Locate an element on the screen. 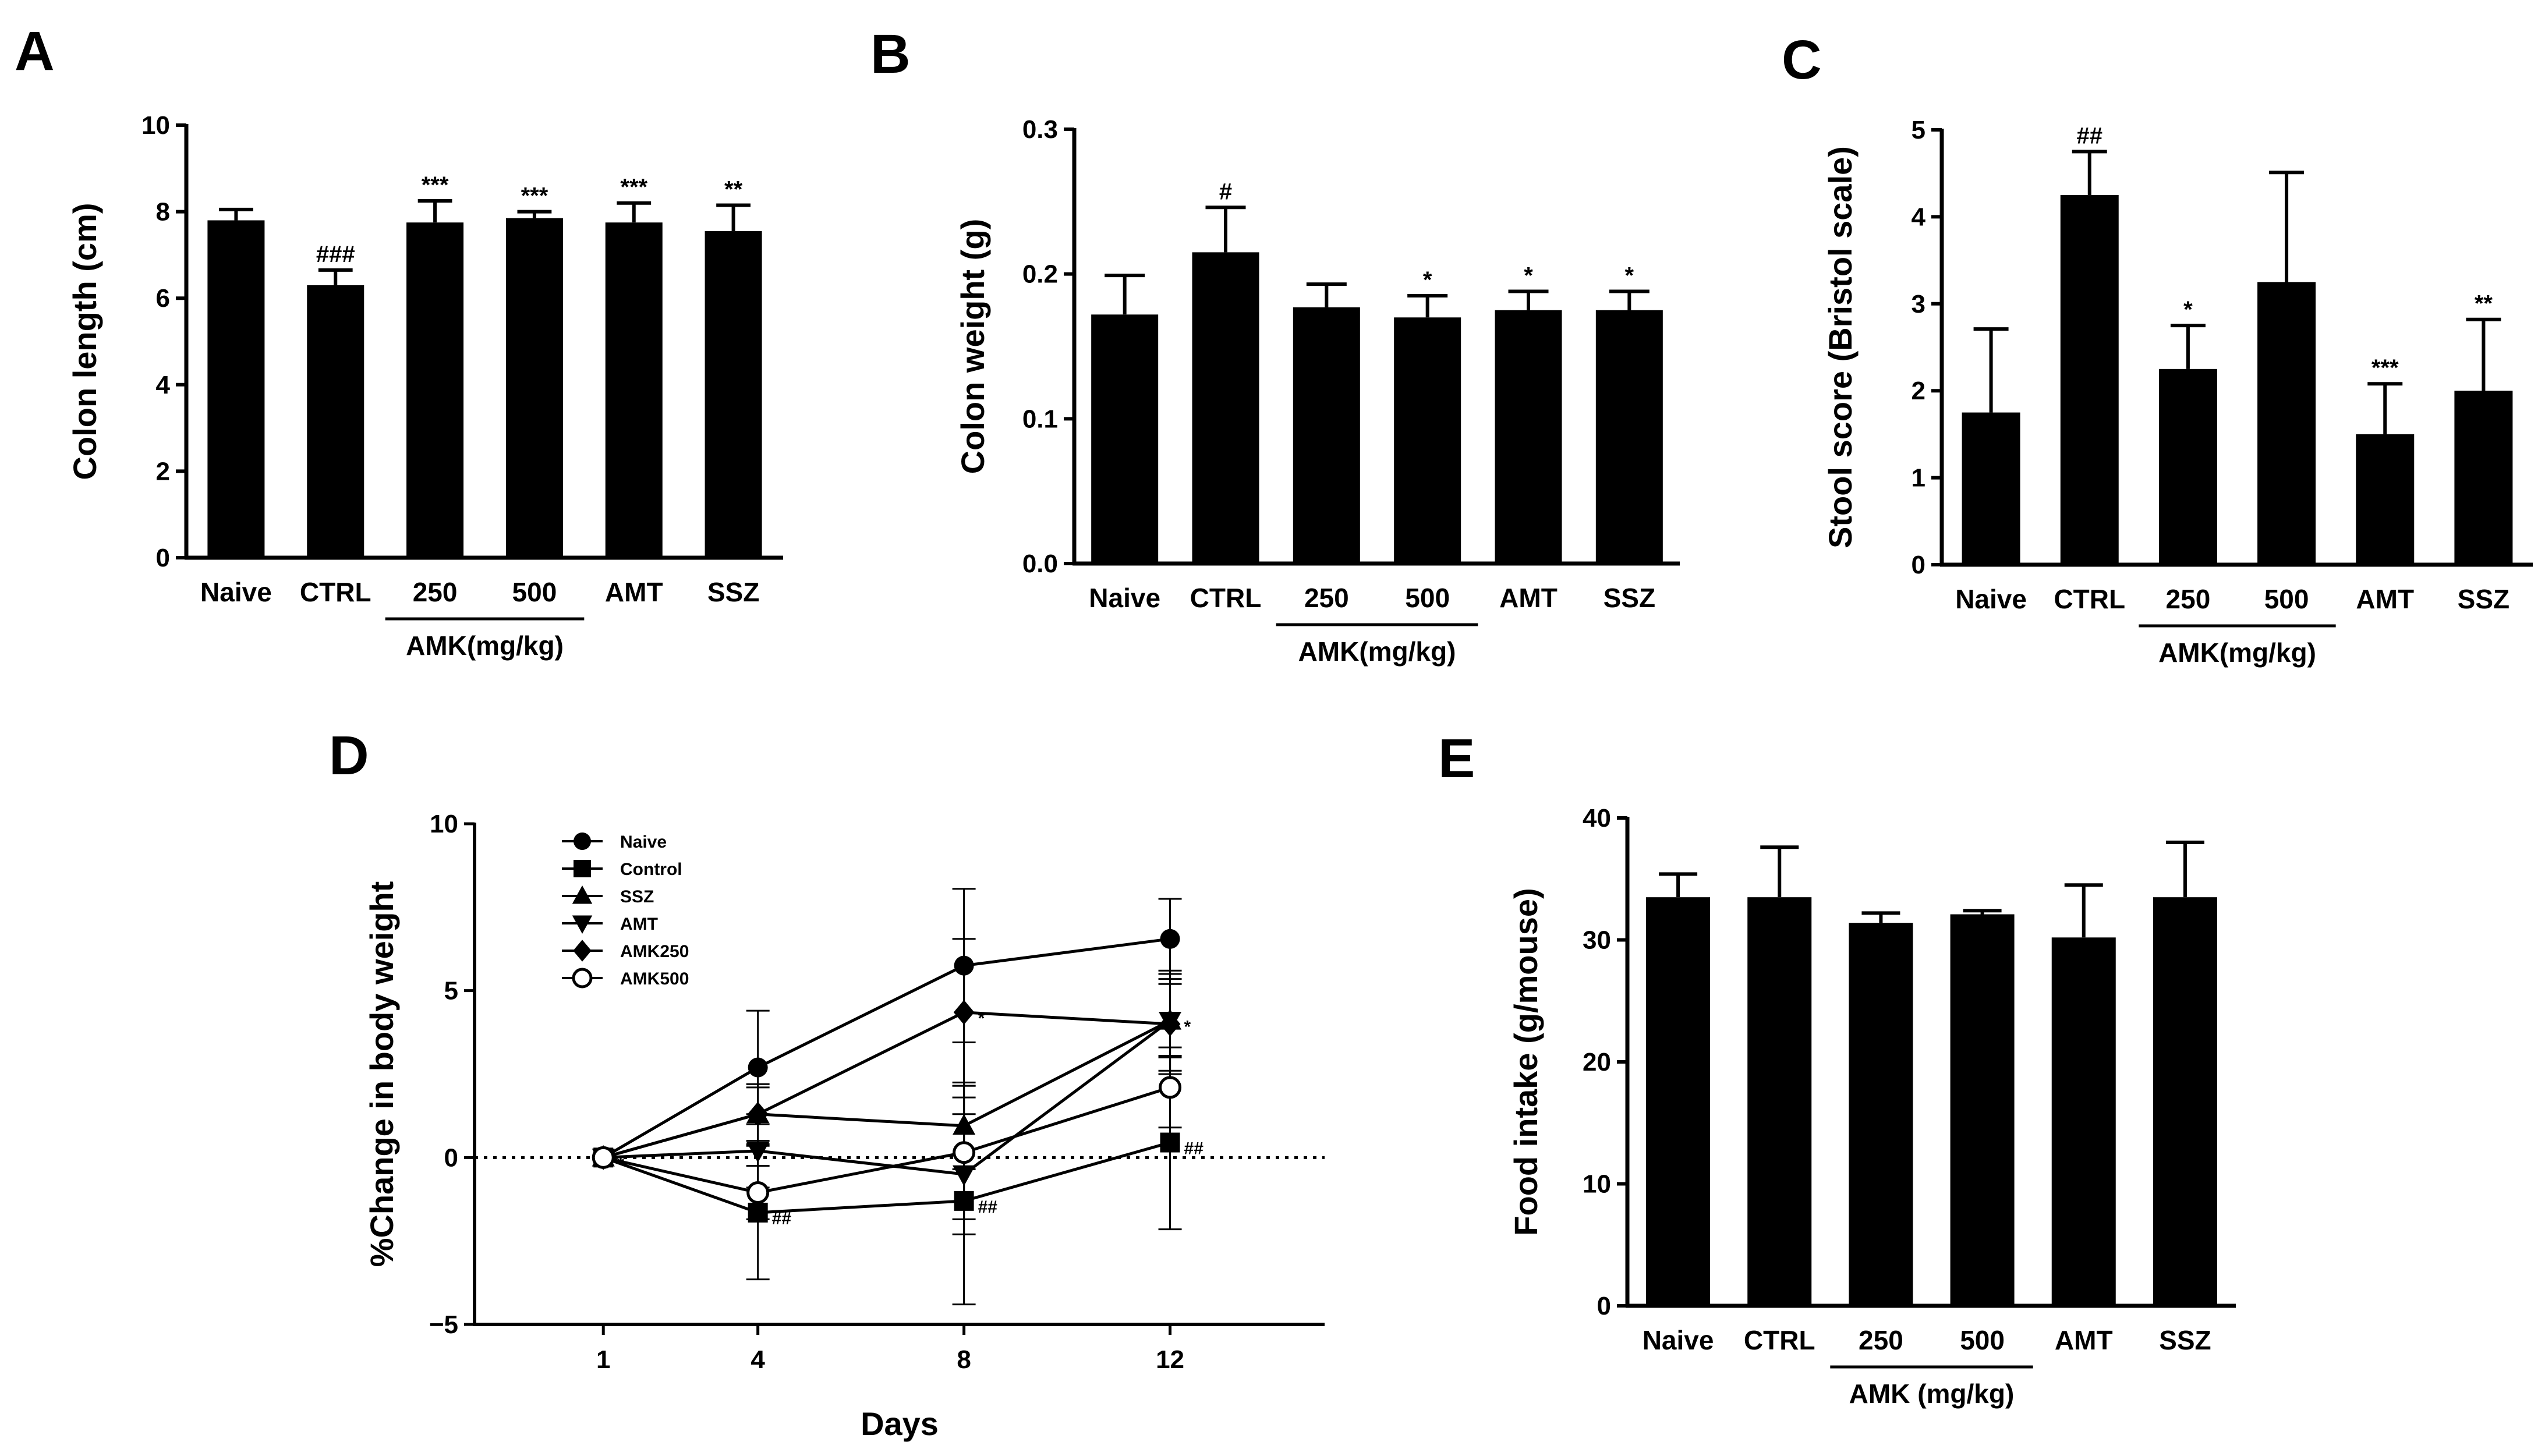 This screenshot has height=1456, width=2545. legend-label: AMT is located at coordinates (639, 924).